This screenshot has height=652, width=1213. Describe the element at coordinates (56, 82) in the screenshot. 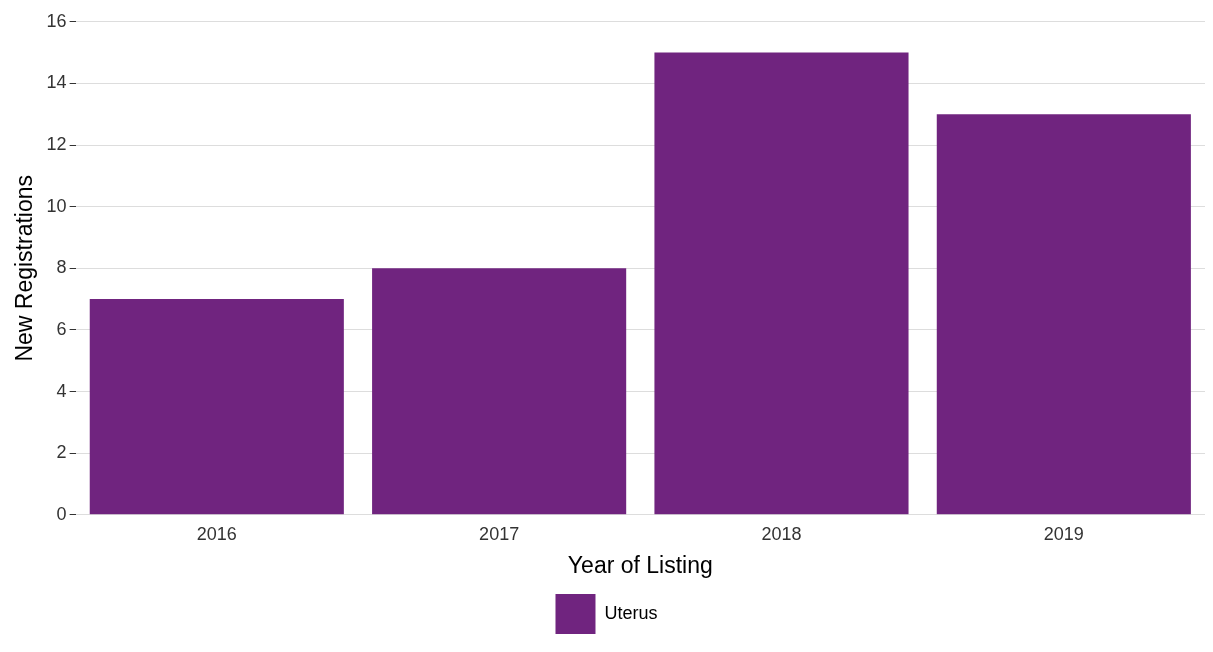

I see `y-tick-label: 14` at that location.